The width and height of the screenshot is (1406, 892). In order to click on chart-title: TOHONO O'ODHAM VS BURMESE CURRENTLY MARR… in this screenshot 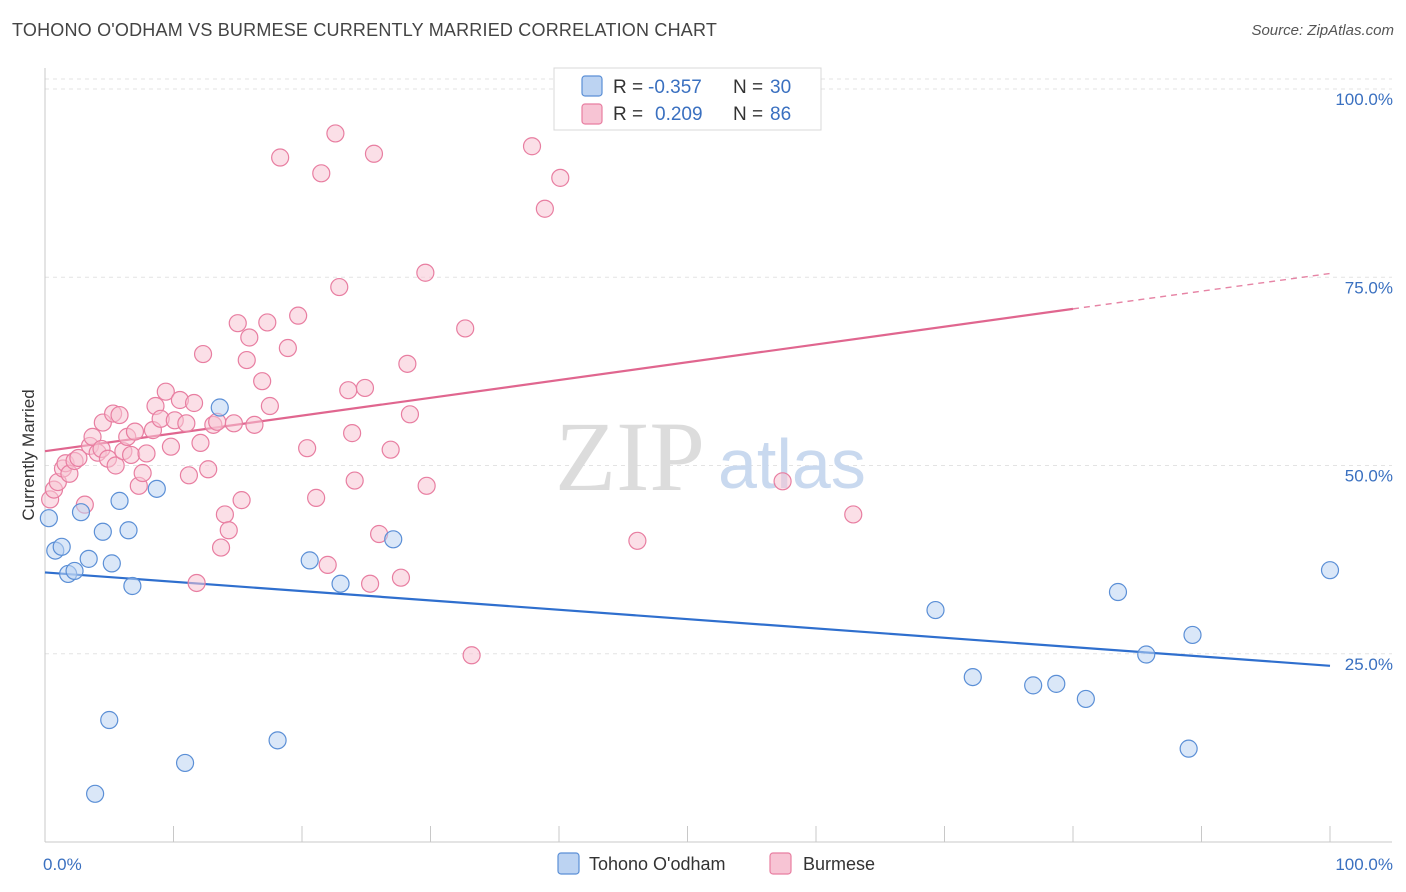, I will do `click(365, 30)`.